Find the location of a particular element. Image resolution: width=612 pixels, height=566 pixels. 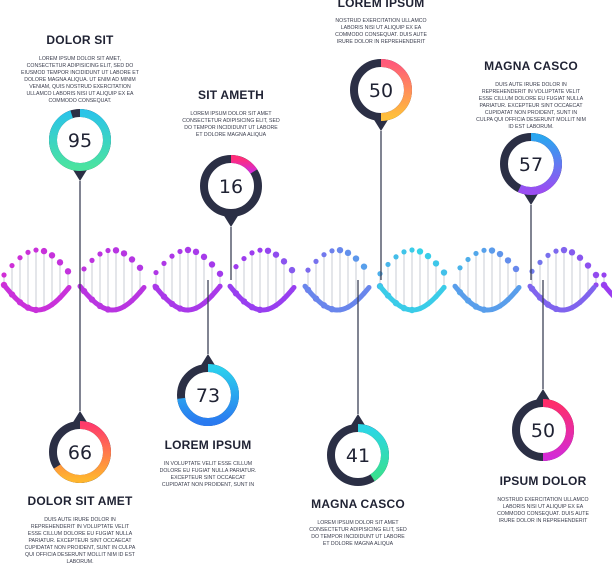

marker-lorem-ipsum-bottom: 73 is located at coordinates (208, 390).